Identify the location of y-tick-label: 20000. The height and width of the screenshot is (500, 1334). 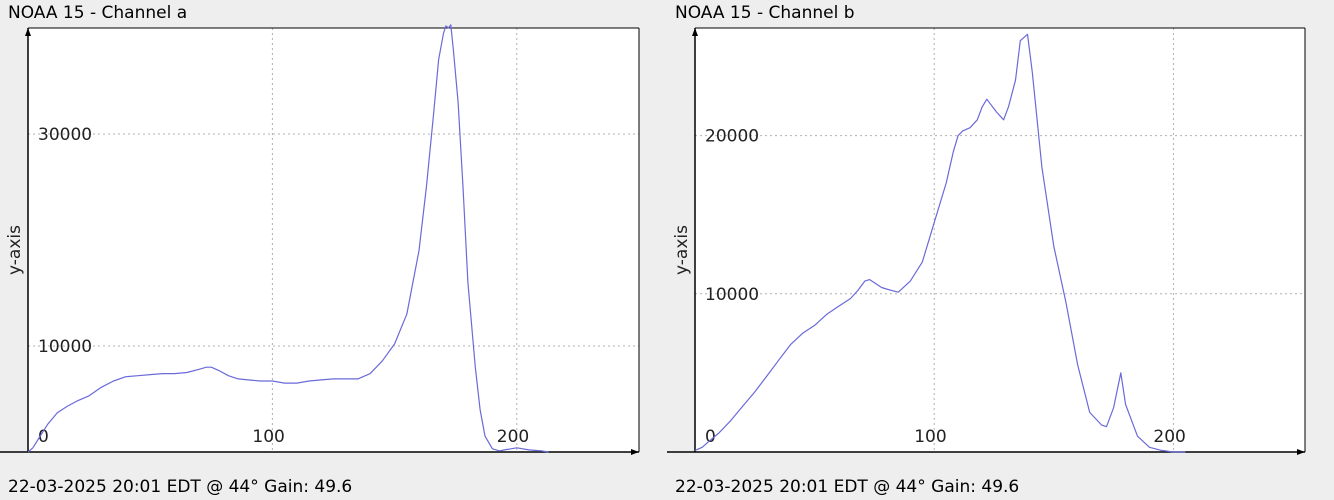
(732, 137).